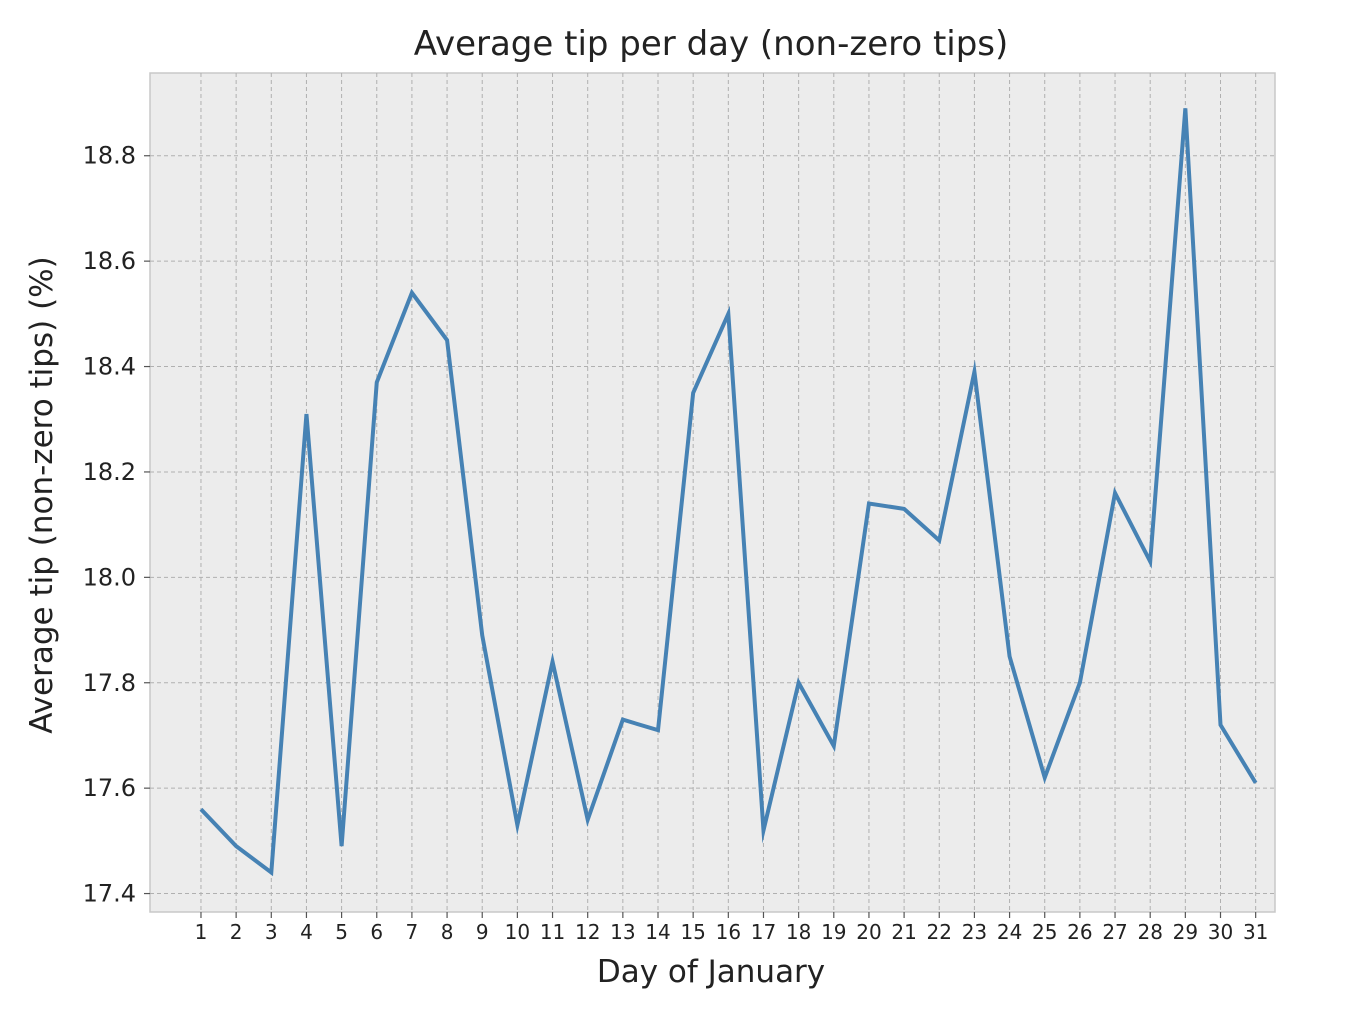 This screenshot has height=1010, width=1362. I want to click on x-tick-label: 10, so click(517, 932).